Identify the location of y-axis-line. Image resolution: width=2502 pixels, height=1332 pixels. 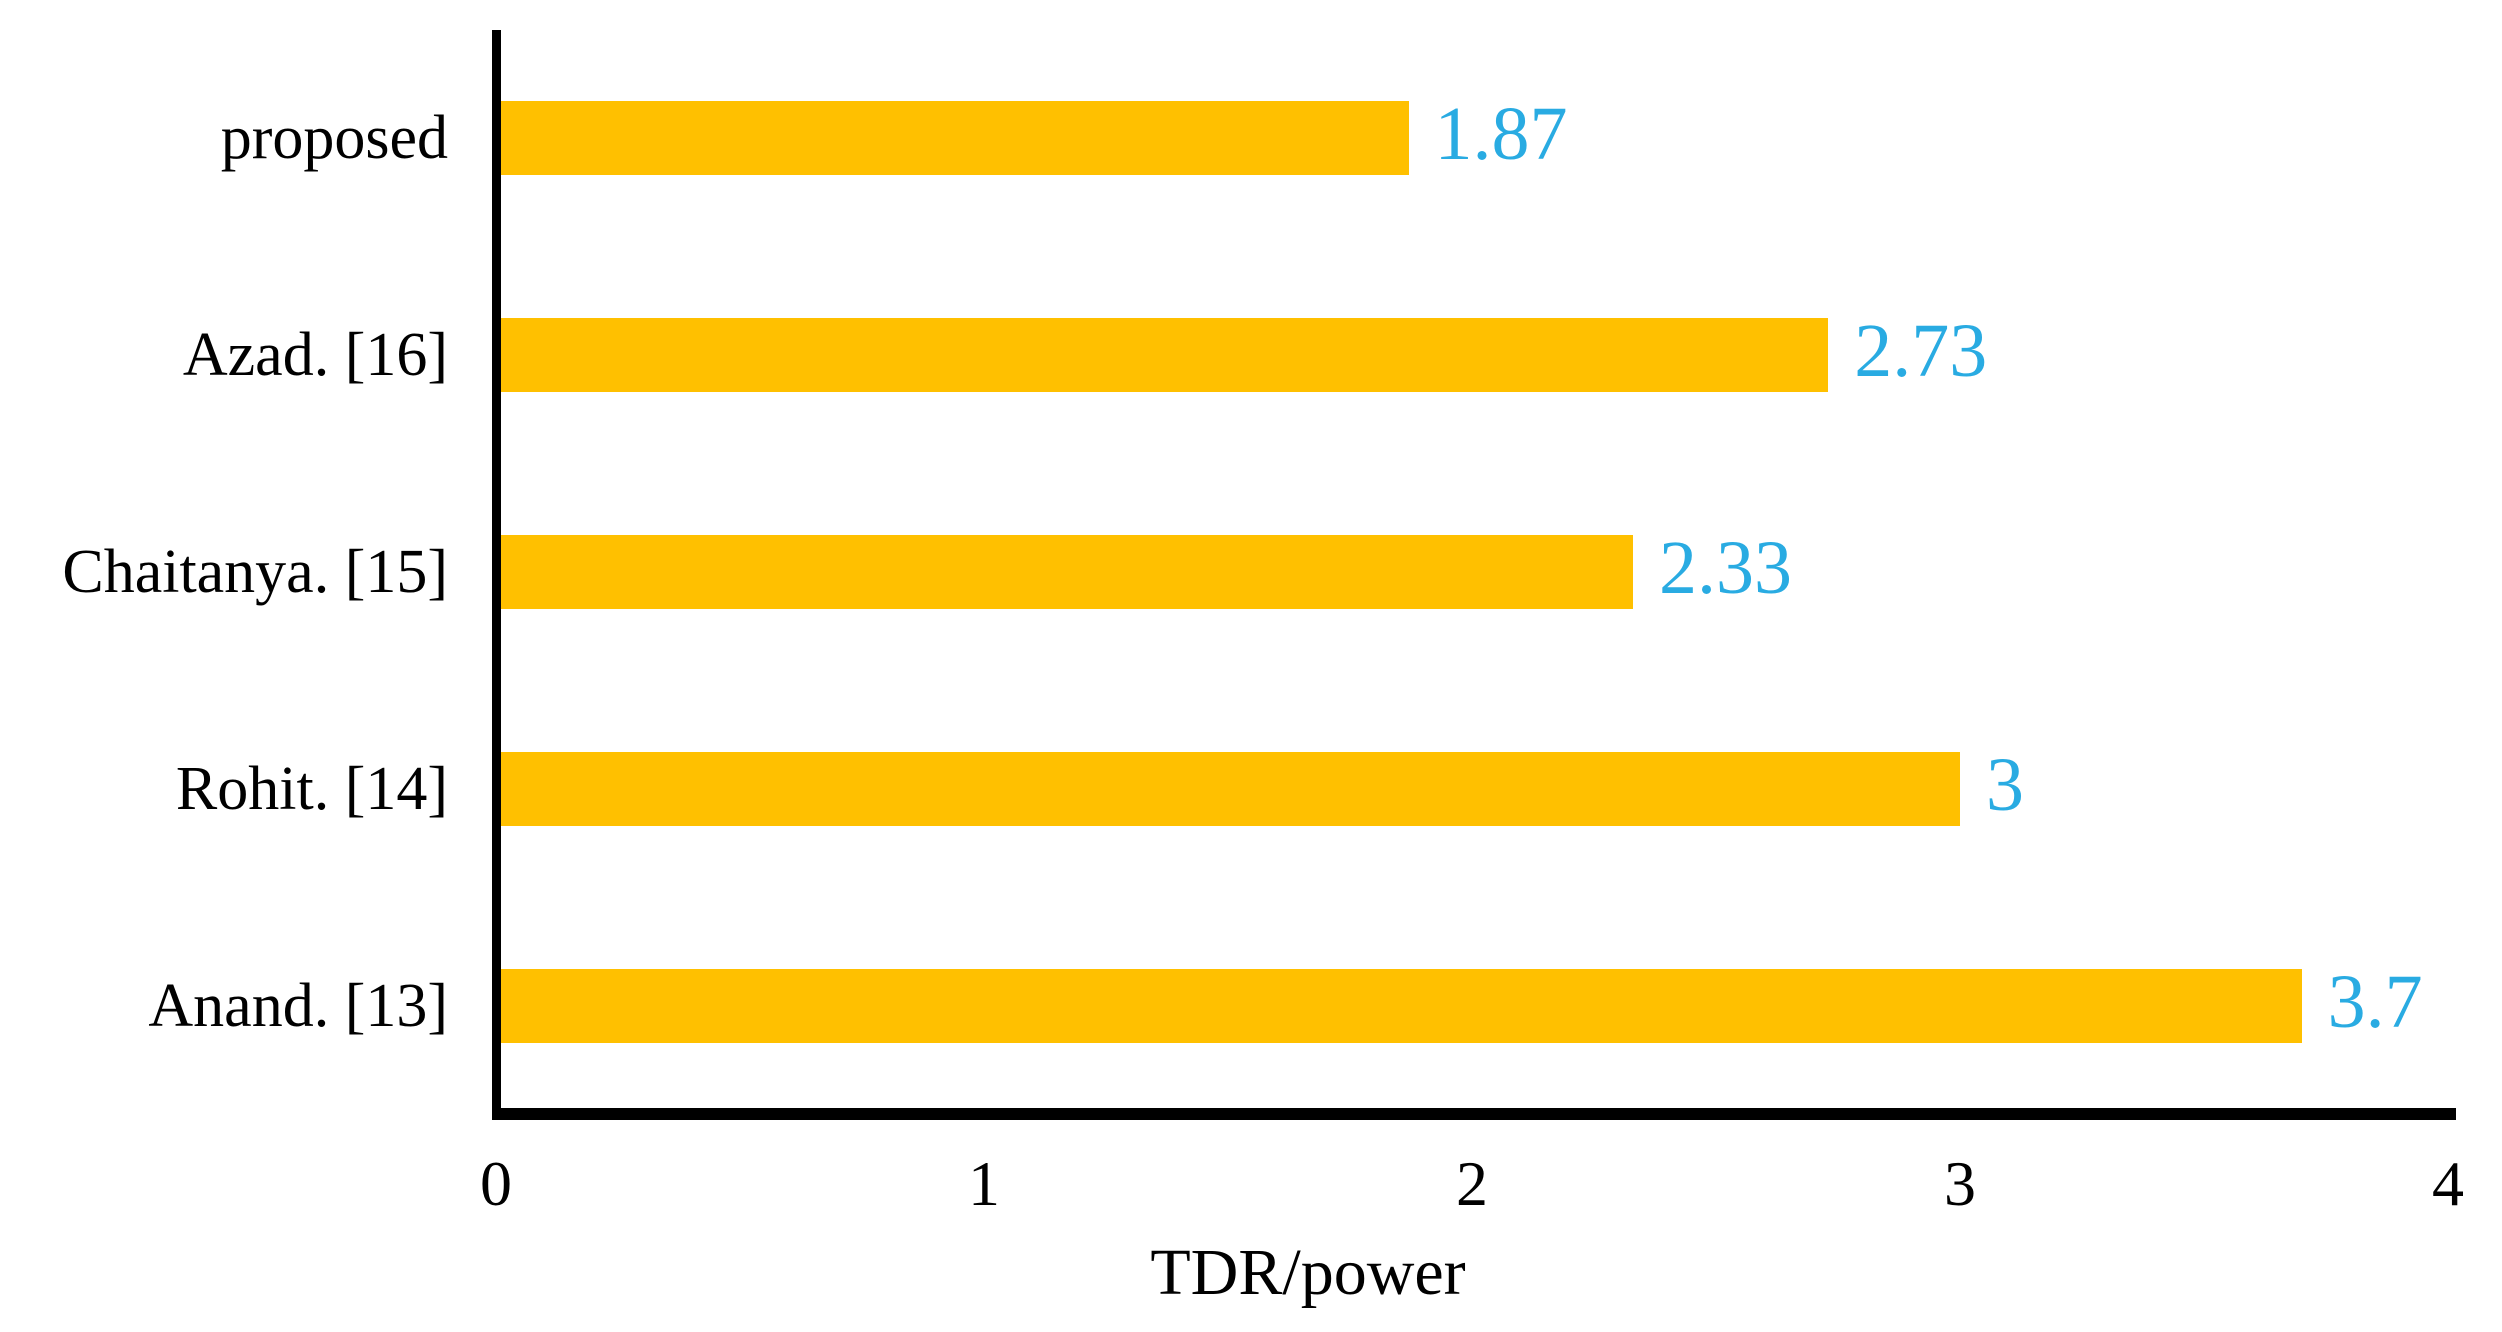
(496, 575).